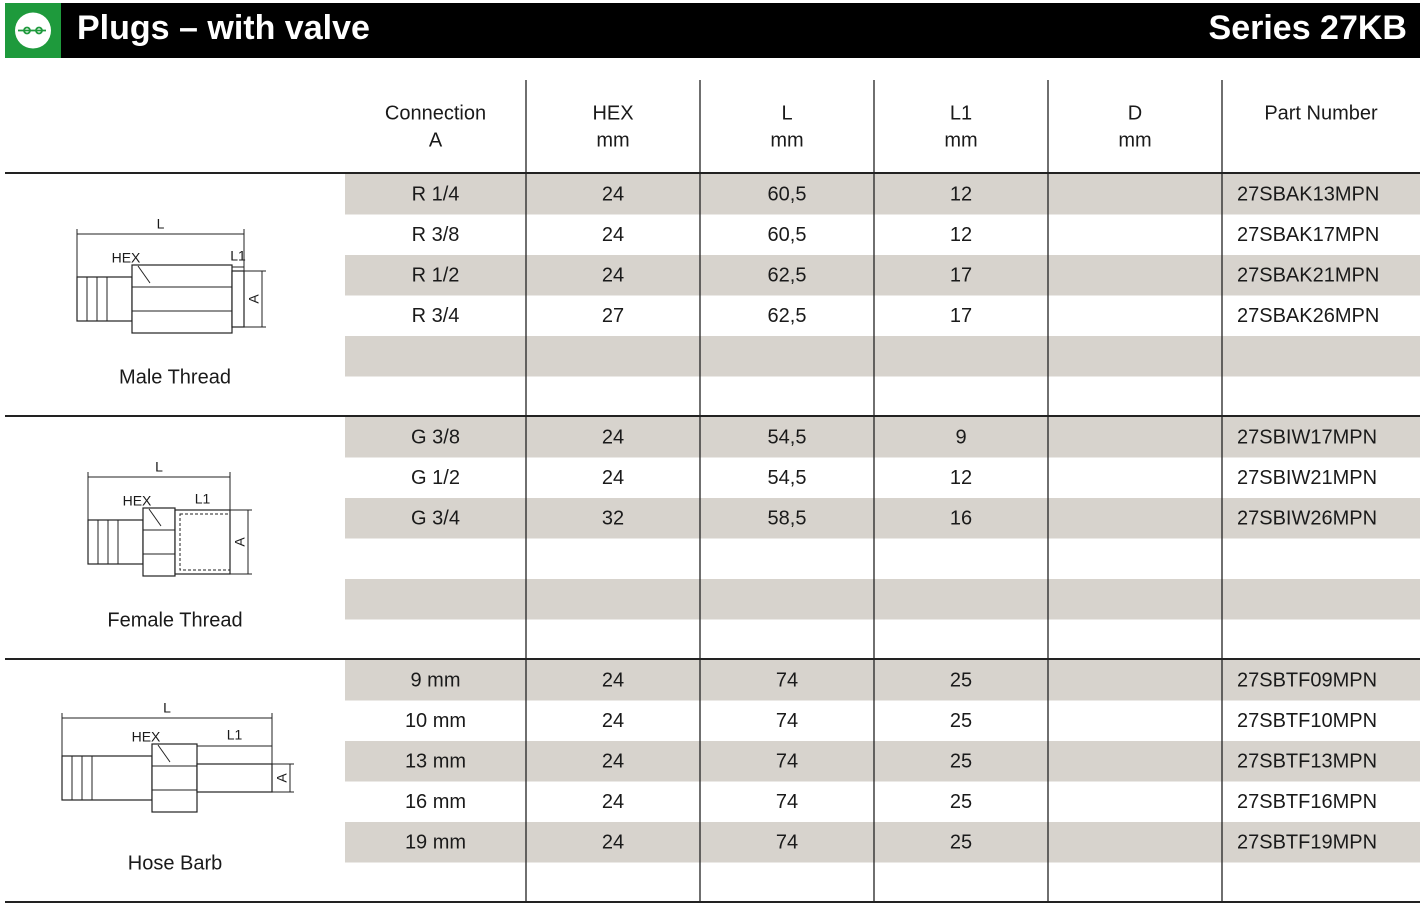 Image resolution: width=1425 pixels, height=919 pixels. What do you see at coordinates (1307, 762) in the screenshot?
I see `part-number: 27SBTF13MPN` at bounding box center [1307, 762].